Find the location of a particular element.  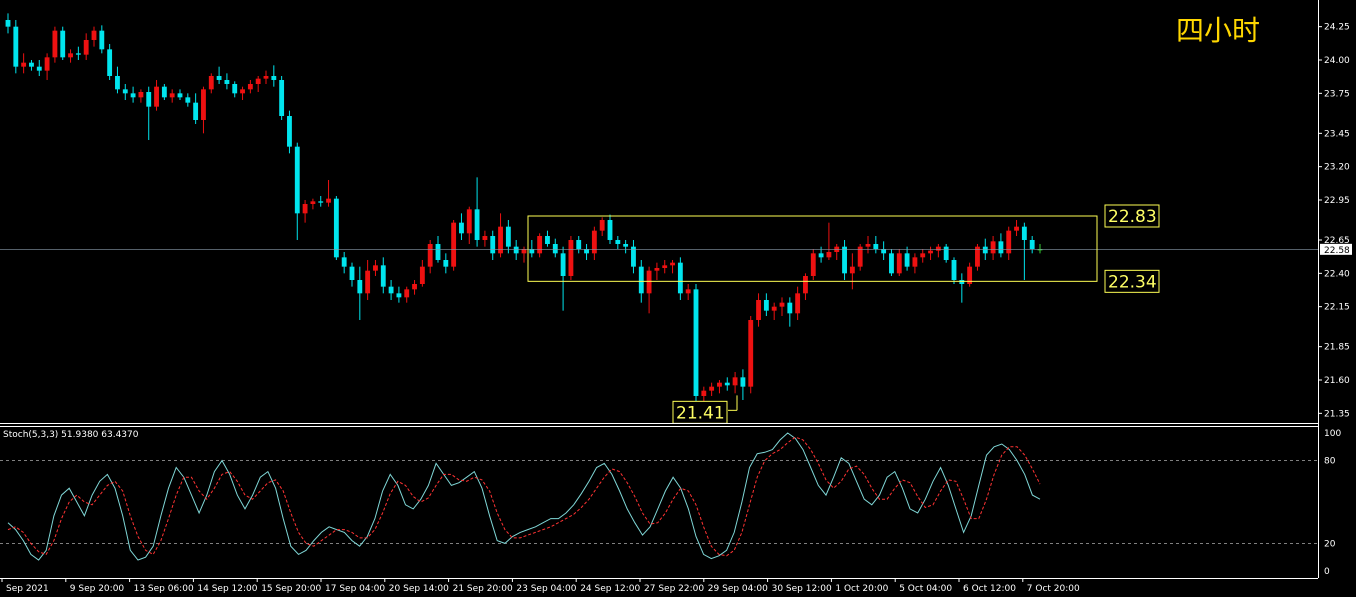

annotation-label: 22.34 is located at coordinates (1132, 282).